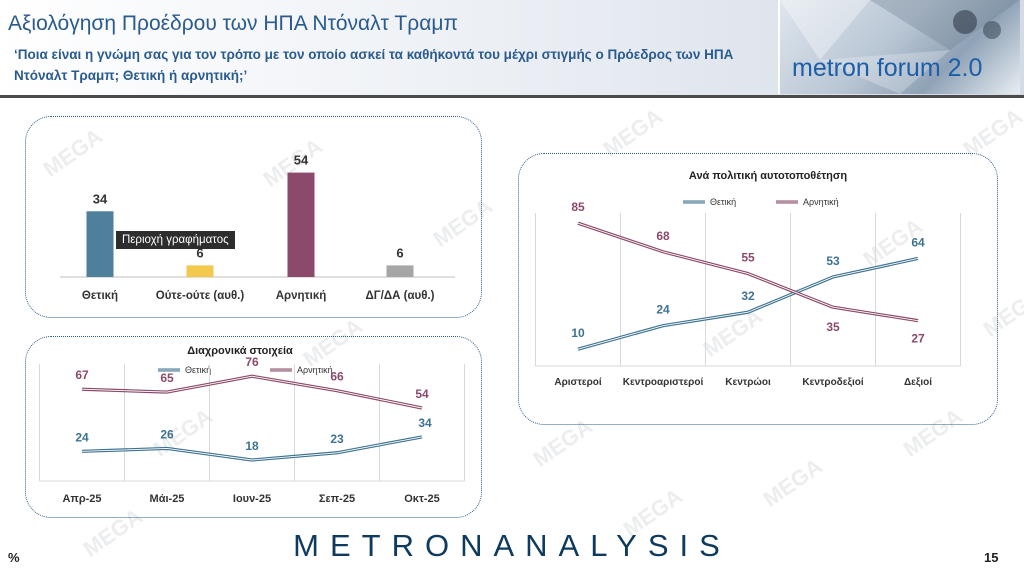 The height and width of the screenshot is (570, 1024). Describe the element at coordinates (81, 499) in the screenshot. I see `x-tick-label: Απρ-25` at that location.